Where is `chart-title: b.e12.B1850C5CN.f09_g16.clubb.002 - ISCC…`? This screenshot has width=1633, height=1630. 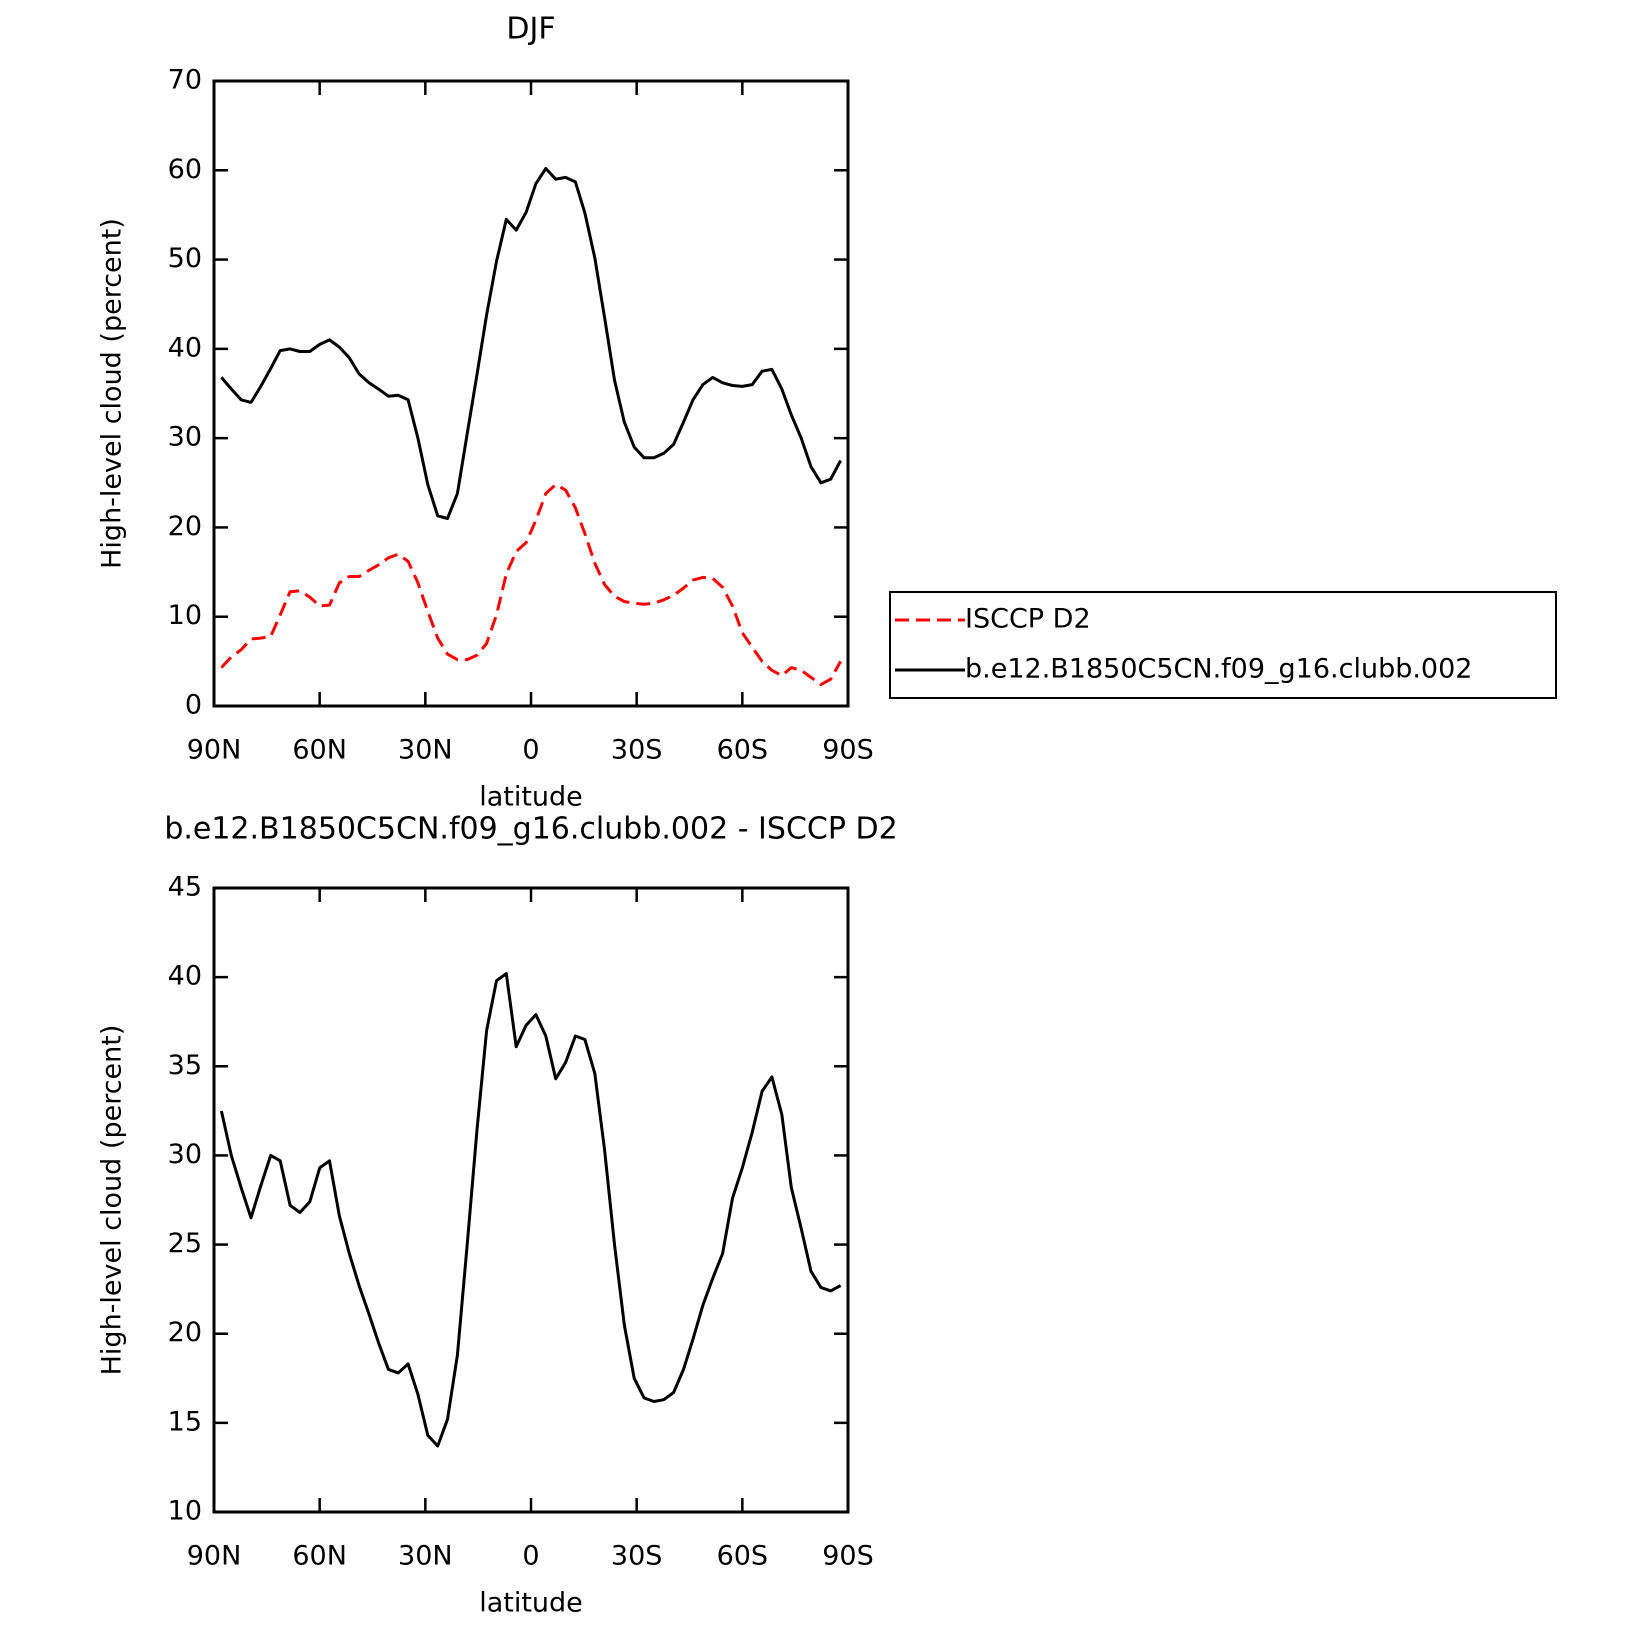 chart-title: b.e12.B1850C5CN.f09_g16.clubb.002 - ISCC… is located at coordinates (530, 829).